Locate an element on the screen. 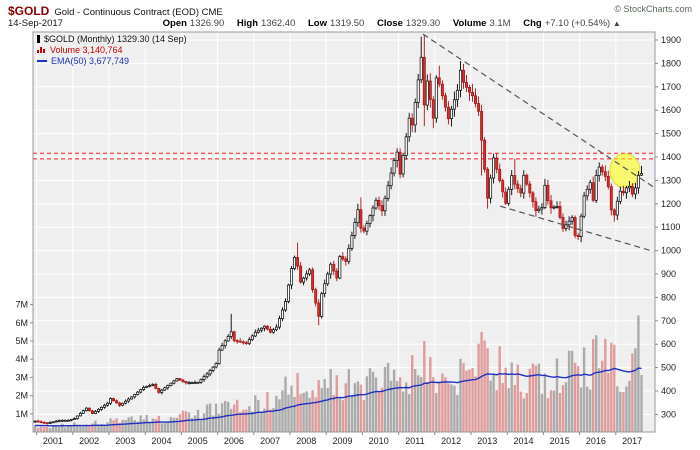 The width and height of the screenshot is (700, 450). svg-text: 500 is located at coordinates (668, 368).